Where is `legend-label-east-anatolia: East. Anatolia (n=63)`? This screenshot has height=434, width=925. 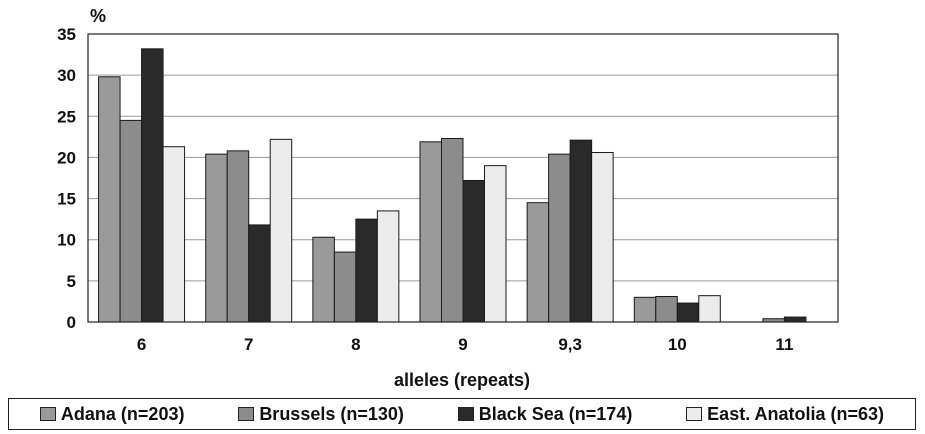
legend-label-east-anatolia: East. Anatolia (n=63) is located at coordinates (796, 413).